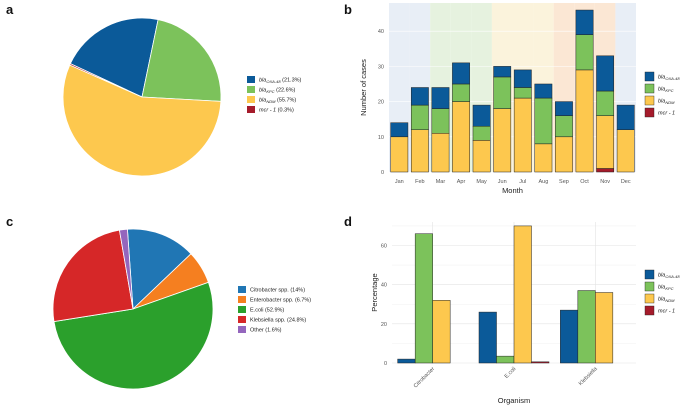 Image resolution: width=685 pixels, height=407 pixels. Describe the element at coordinates (159, 269) in the screenshot. I see `pie-slice-citrobacter` at that location.